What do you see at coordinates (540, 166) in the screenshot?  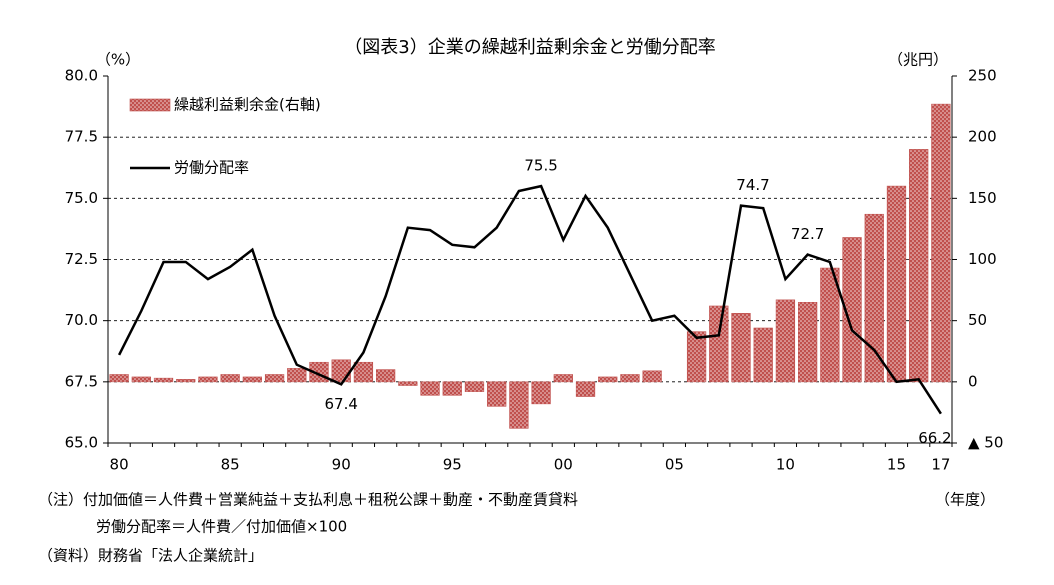 I see `data-label: 75.5` at bounding box center [540, 166].